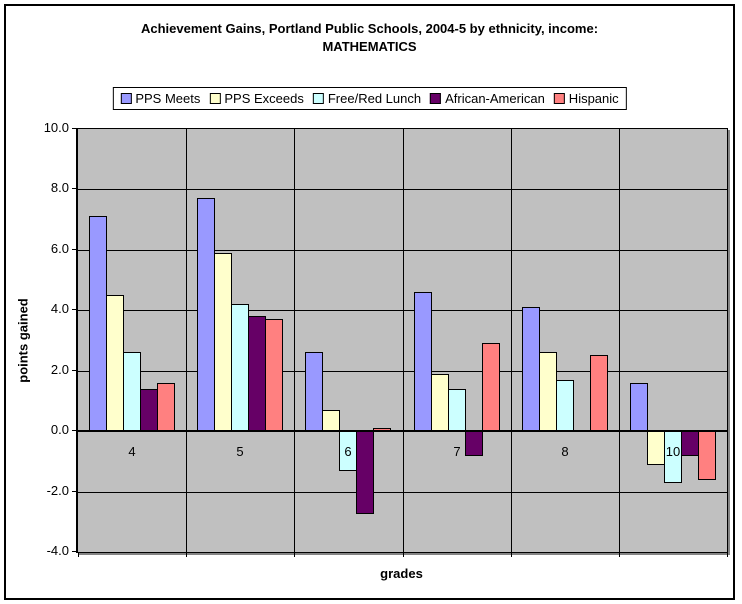  Describe the element at coordinates (369, 46) in the screenshot. I see `chart-title-line2: MATHEMATICS` at that location.